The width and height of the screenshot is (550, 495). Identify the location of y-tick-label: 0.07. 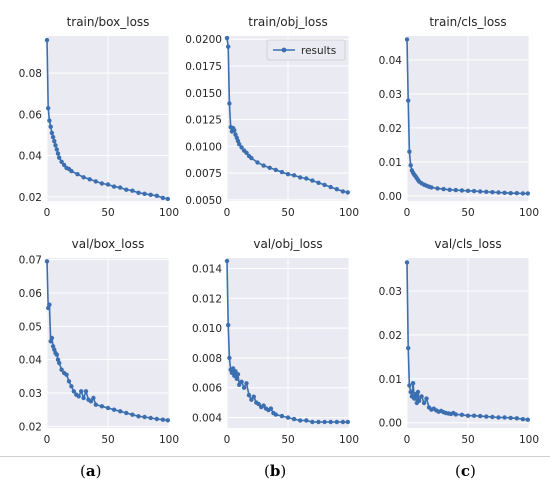
(30, 261).